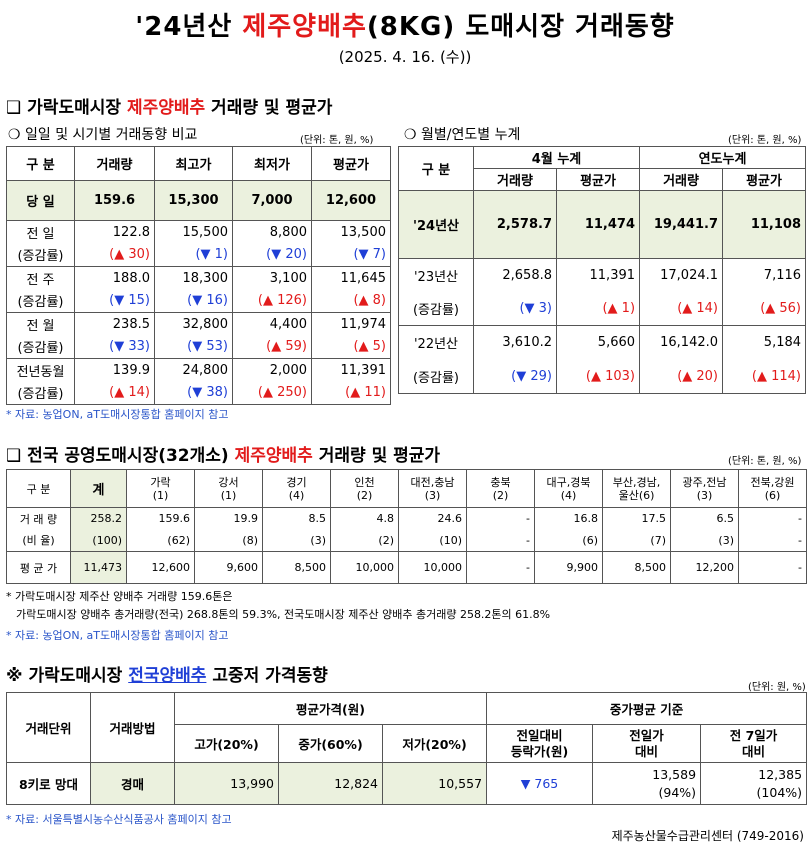 The height and width of the screenshot is (847, 810). Describe the element at coordinates (98, 567) in the screenshot. I see `cell-value: 11,473` at that location.